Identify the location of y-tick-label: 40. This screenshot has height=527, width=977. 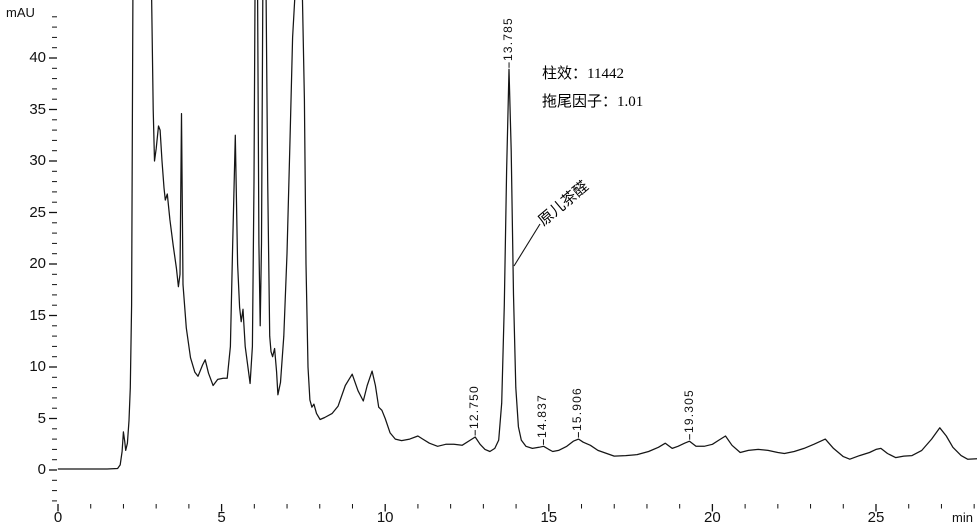
(37, 57).